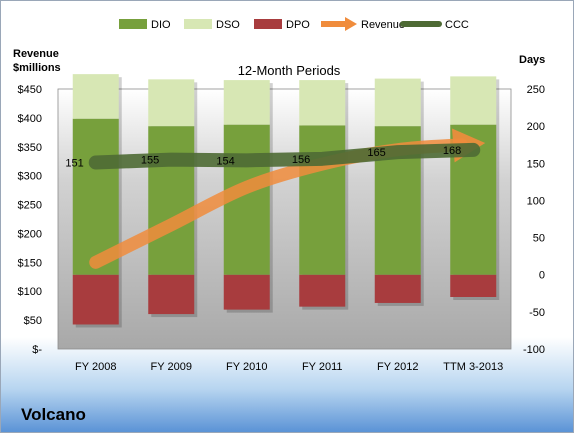 The image size is (574, 433). What do you see at coordinates (536, 127) in the screenshot?
I see `right-tick-label: 200` at bounding box center [536, 127].